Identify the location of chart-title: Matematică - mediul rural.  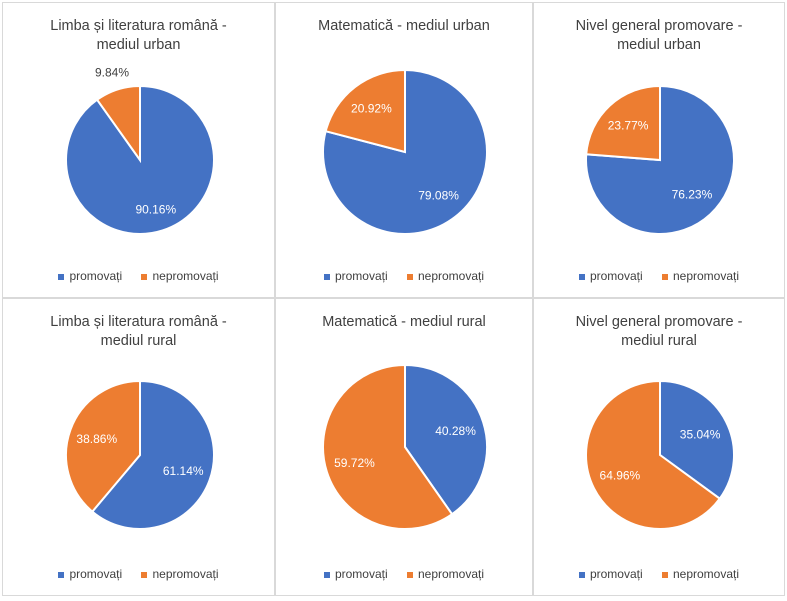
(404, 322).